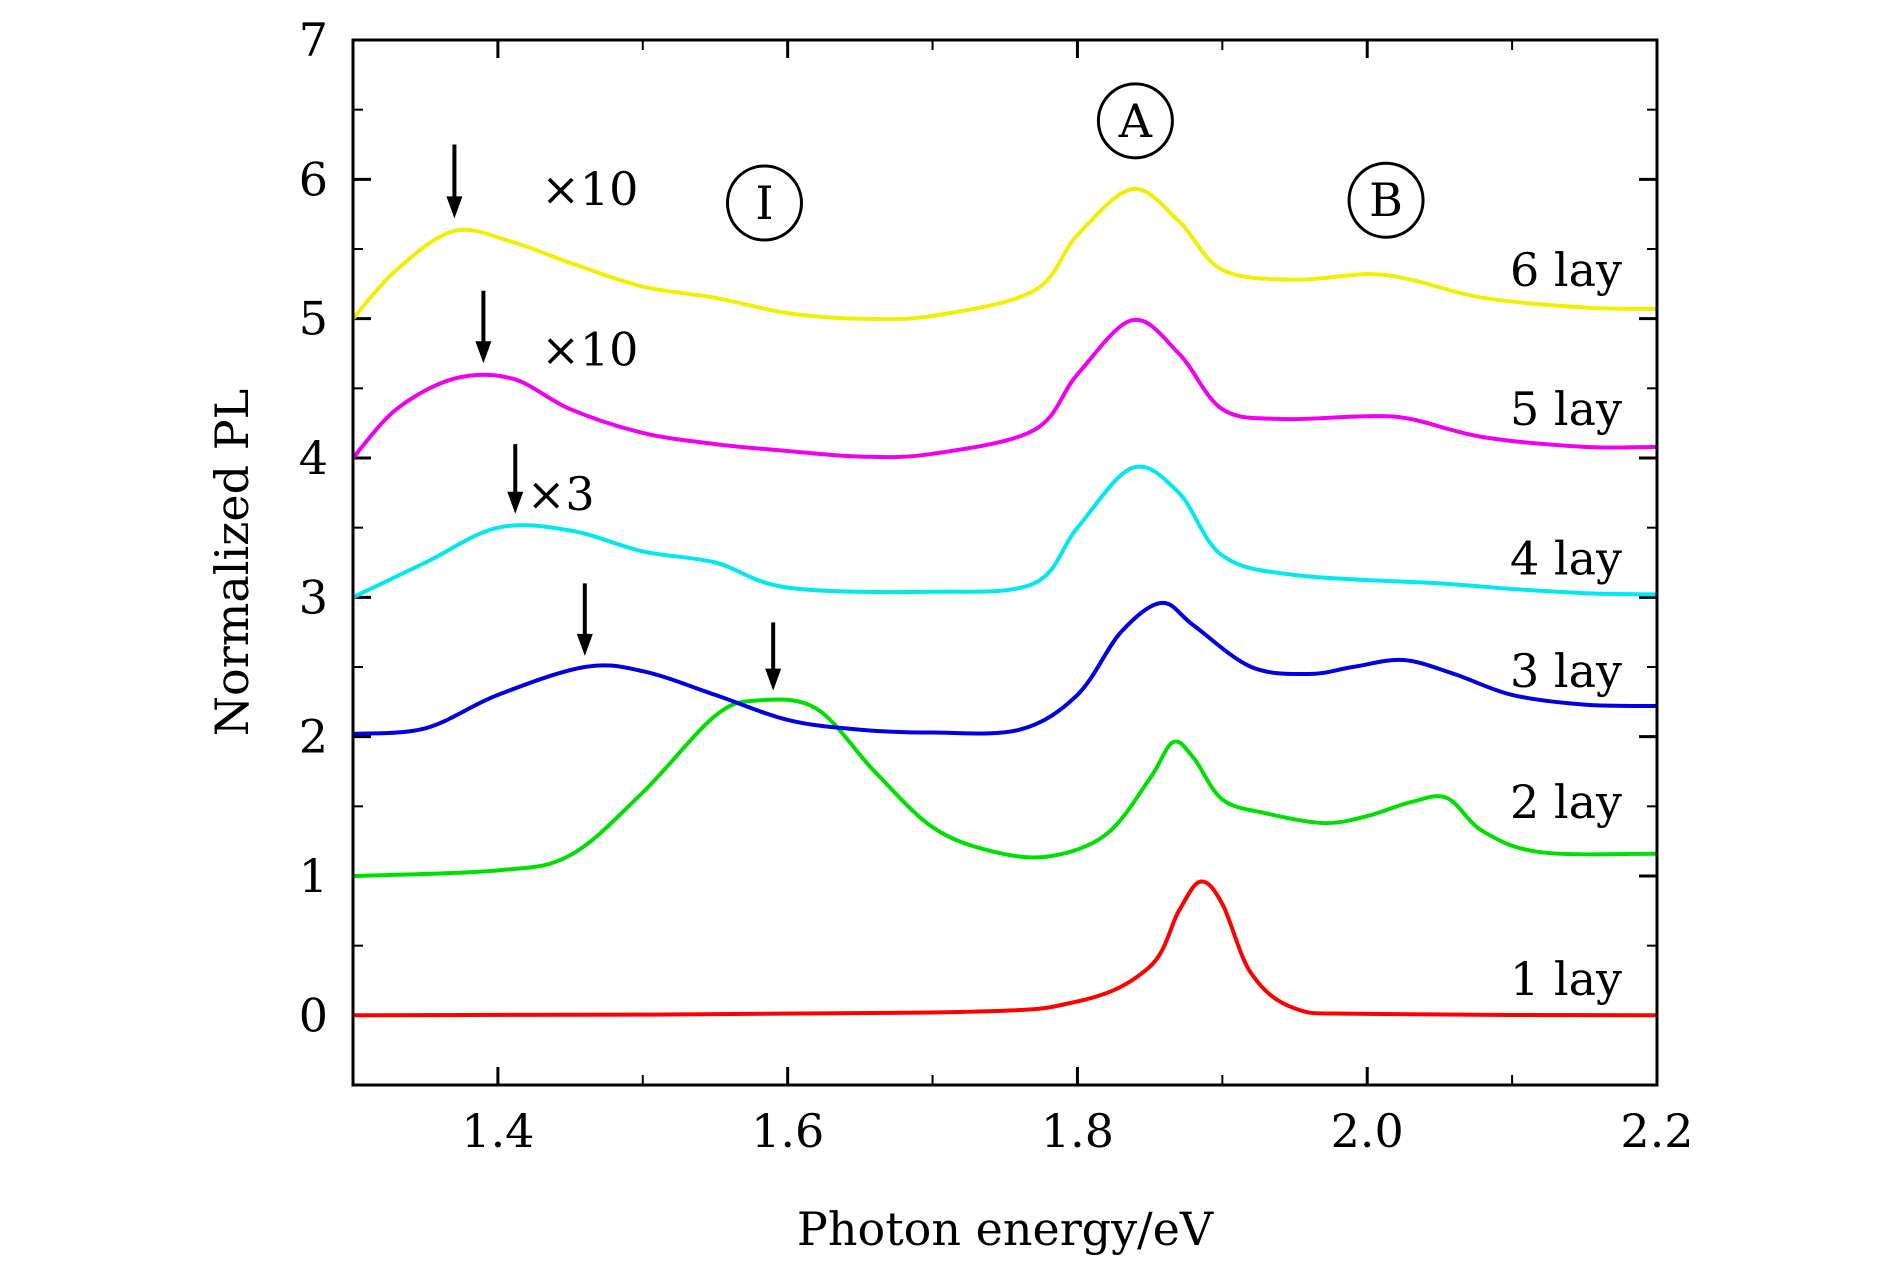  I want to click on series-line-2-lay, so click(1005, 787).